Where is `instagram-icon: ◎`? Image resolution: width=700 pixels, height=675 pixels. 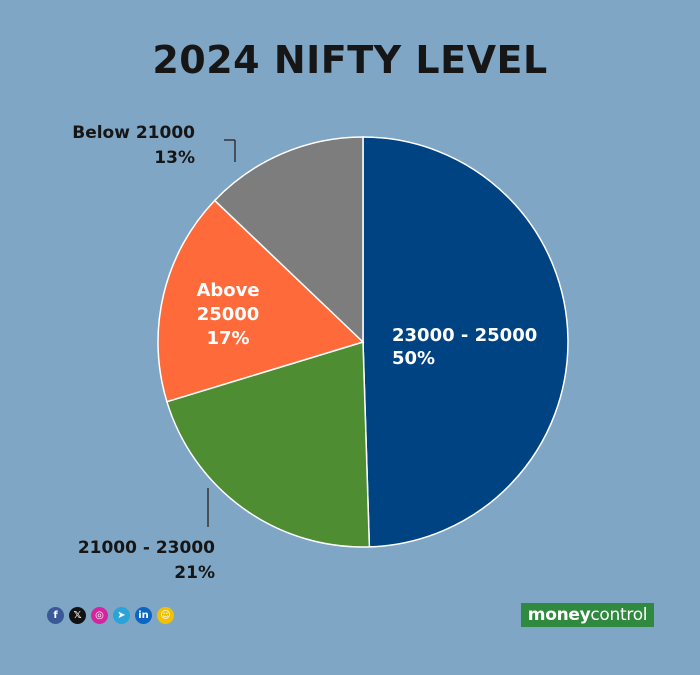
instagram-icon: ◎ is located at coordinates (99, 615).